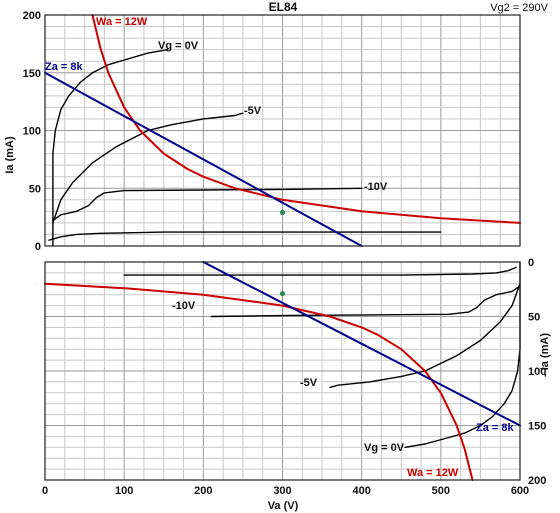  What do you see at coordinates (425, 336) in the screenshot?
I see `bottom-series-5v` at bounding box center [425, 336].